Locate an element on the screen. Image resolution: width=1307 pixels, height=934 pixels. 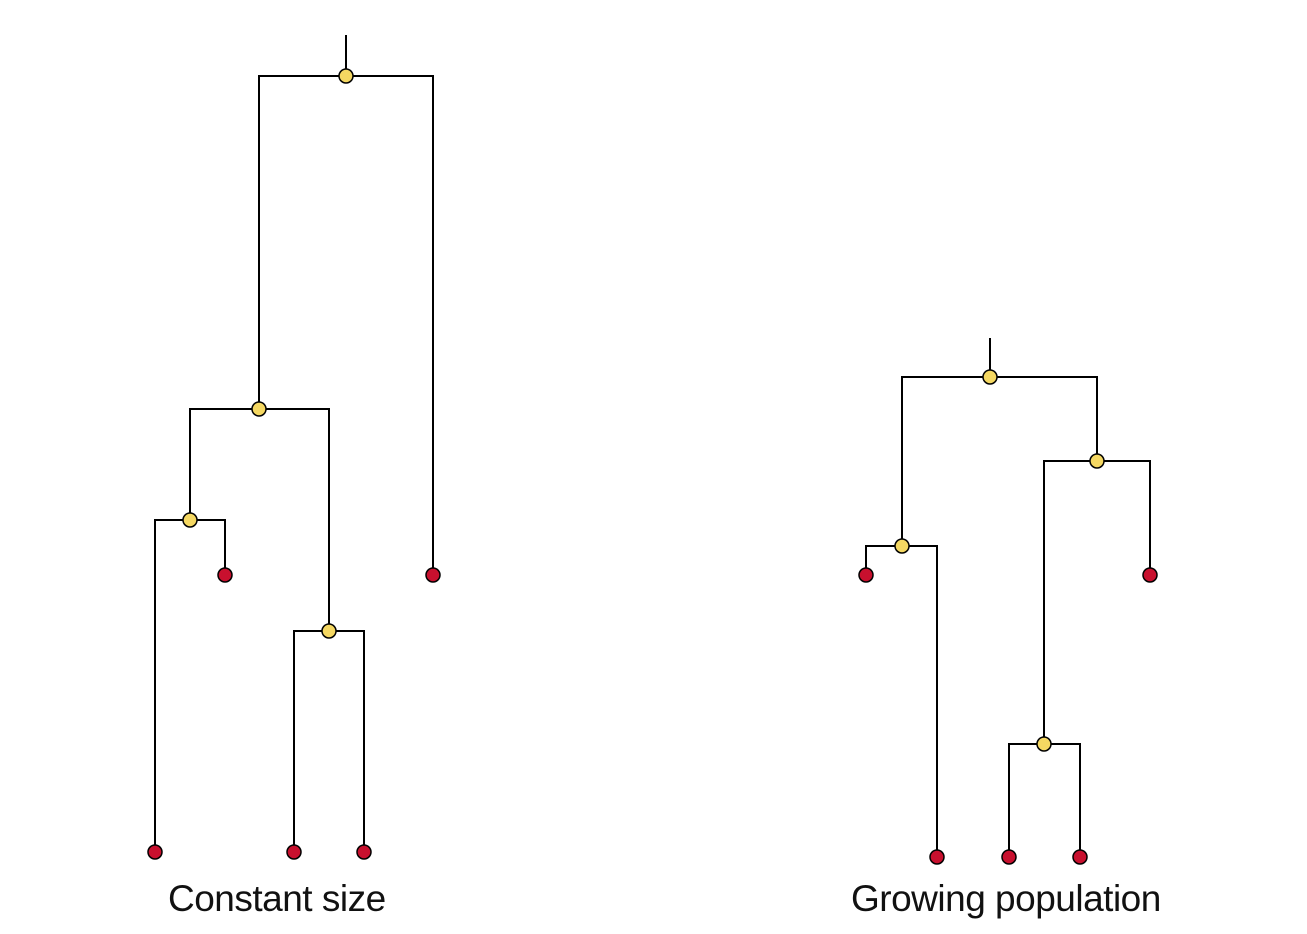
tree-growing-population is located at coordinates (1008, 601).